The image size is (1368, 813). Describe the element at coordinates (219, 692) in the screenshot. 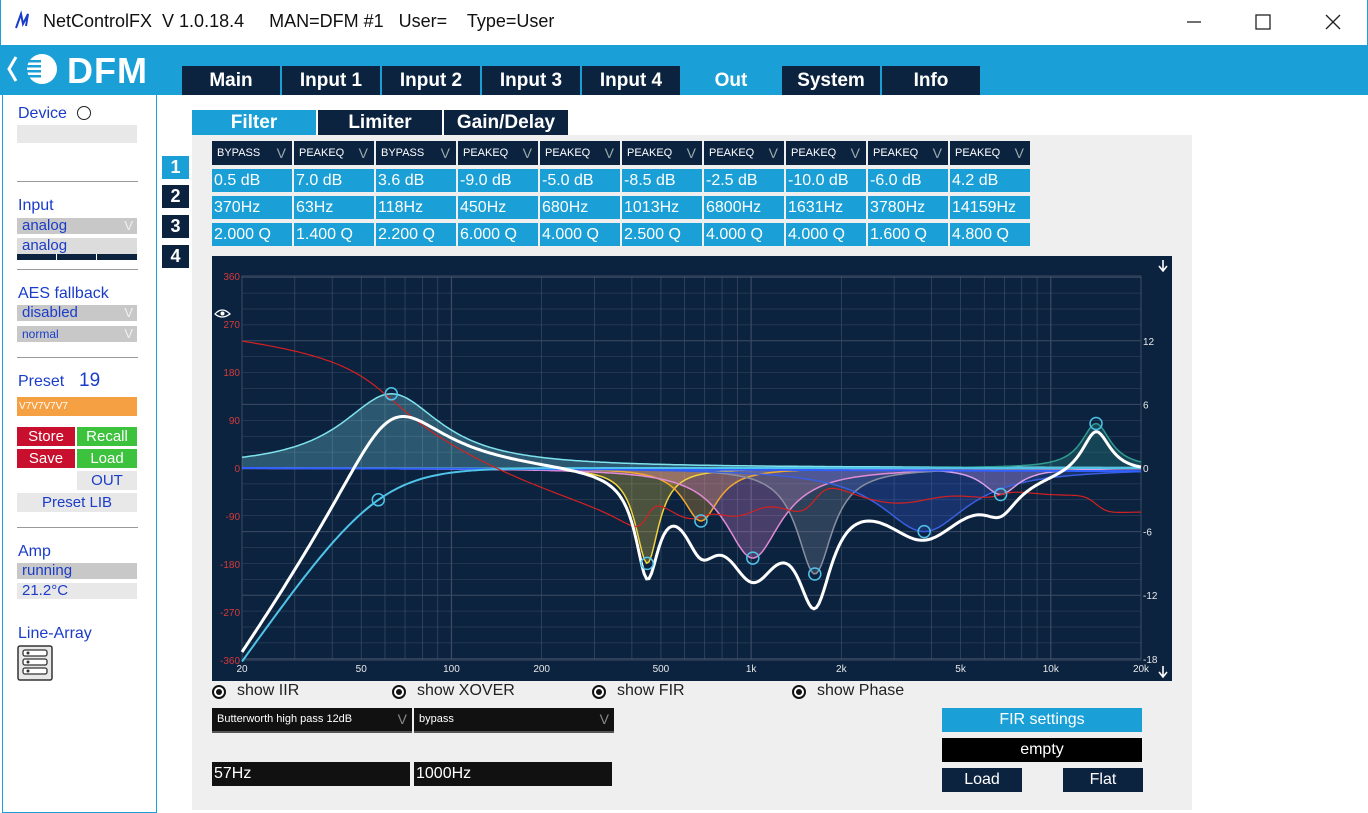

I see `show-iir-radio` at that location.